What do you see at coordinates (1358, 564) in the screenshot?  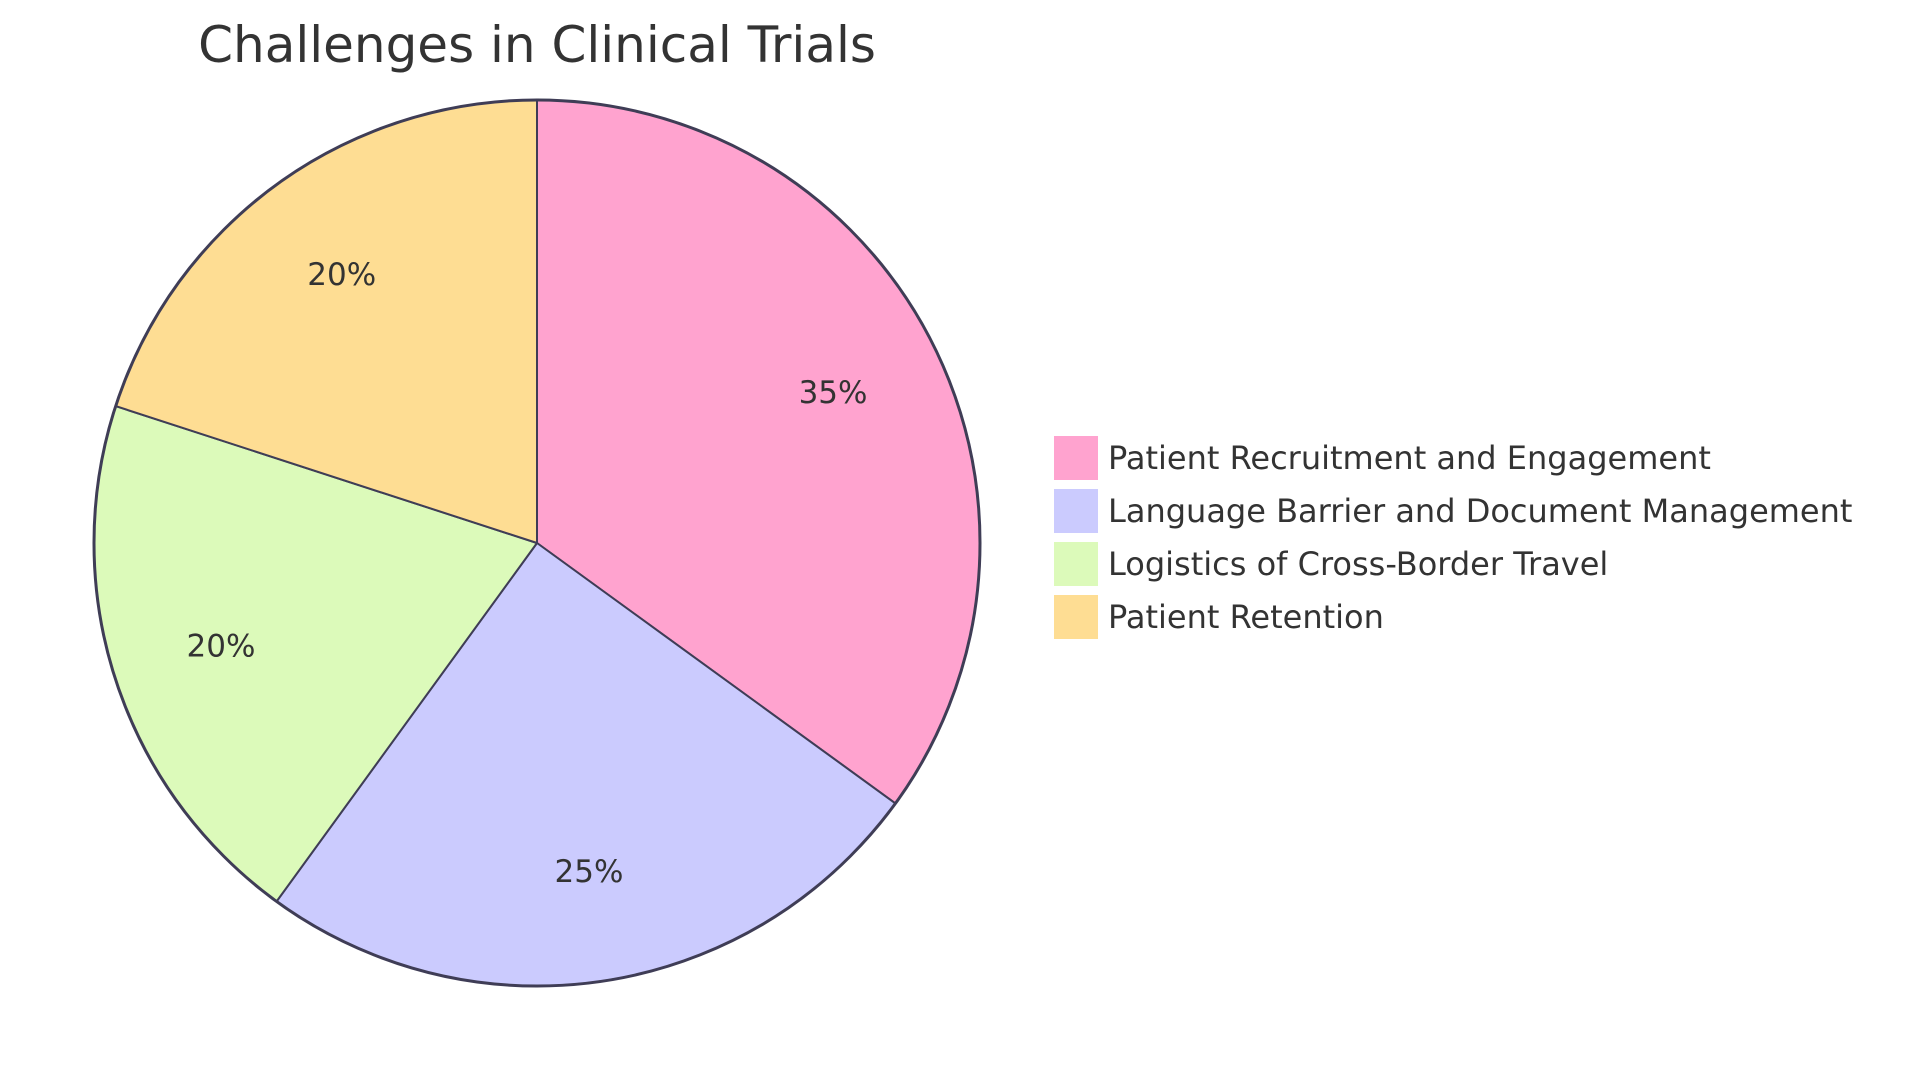 I see `legend-label: Logistics of Cross-Border Travel` at bounding box center [1358, 564].